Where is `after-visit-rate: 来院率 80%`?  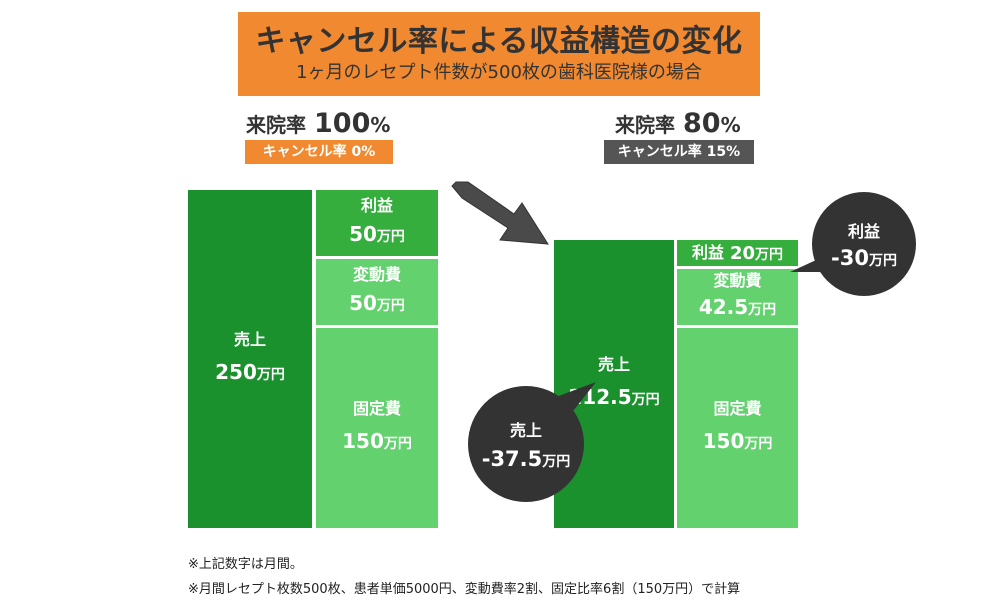 after-visit-rate: 来院率 80% is located at coordinates (678, 123).